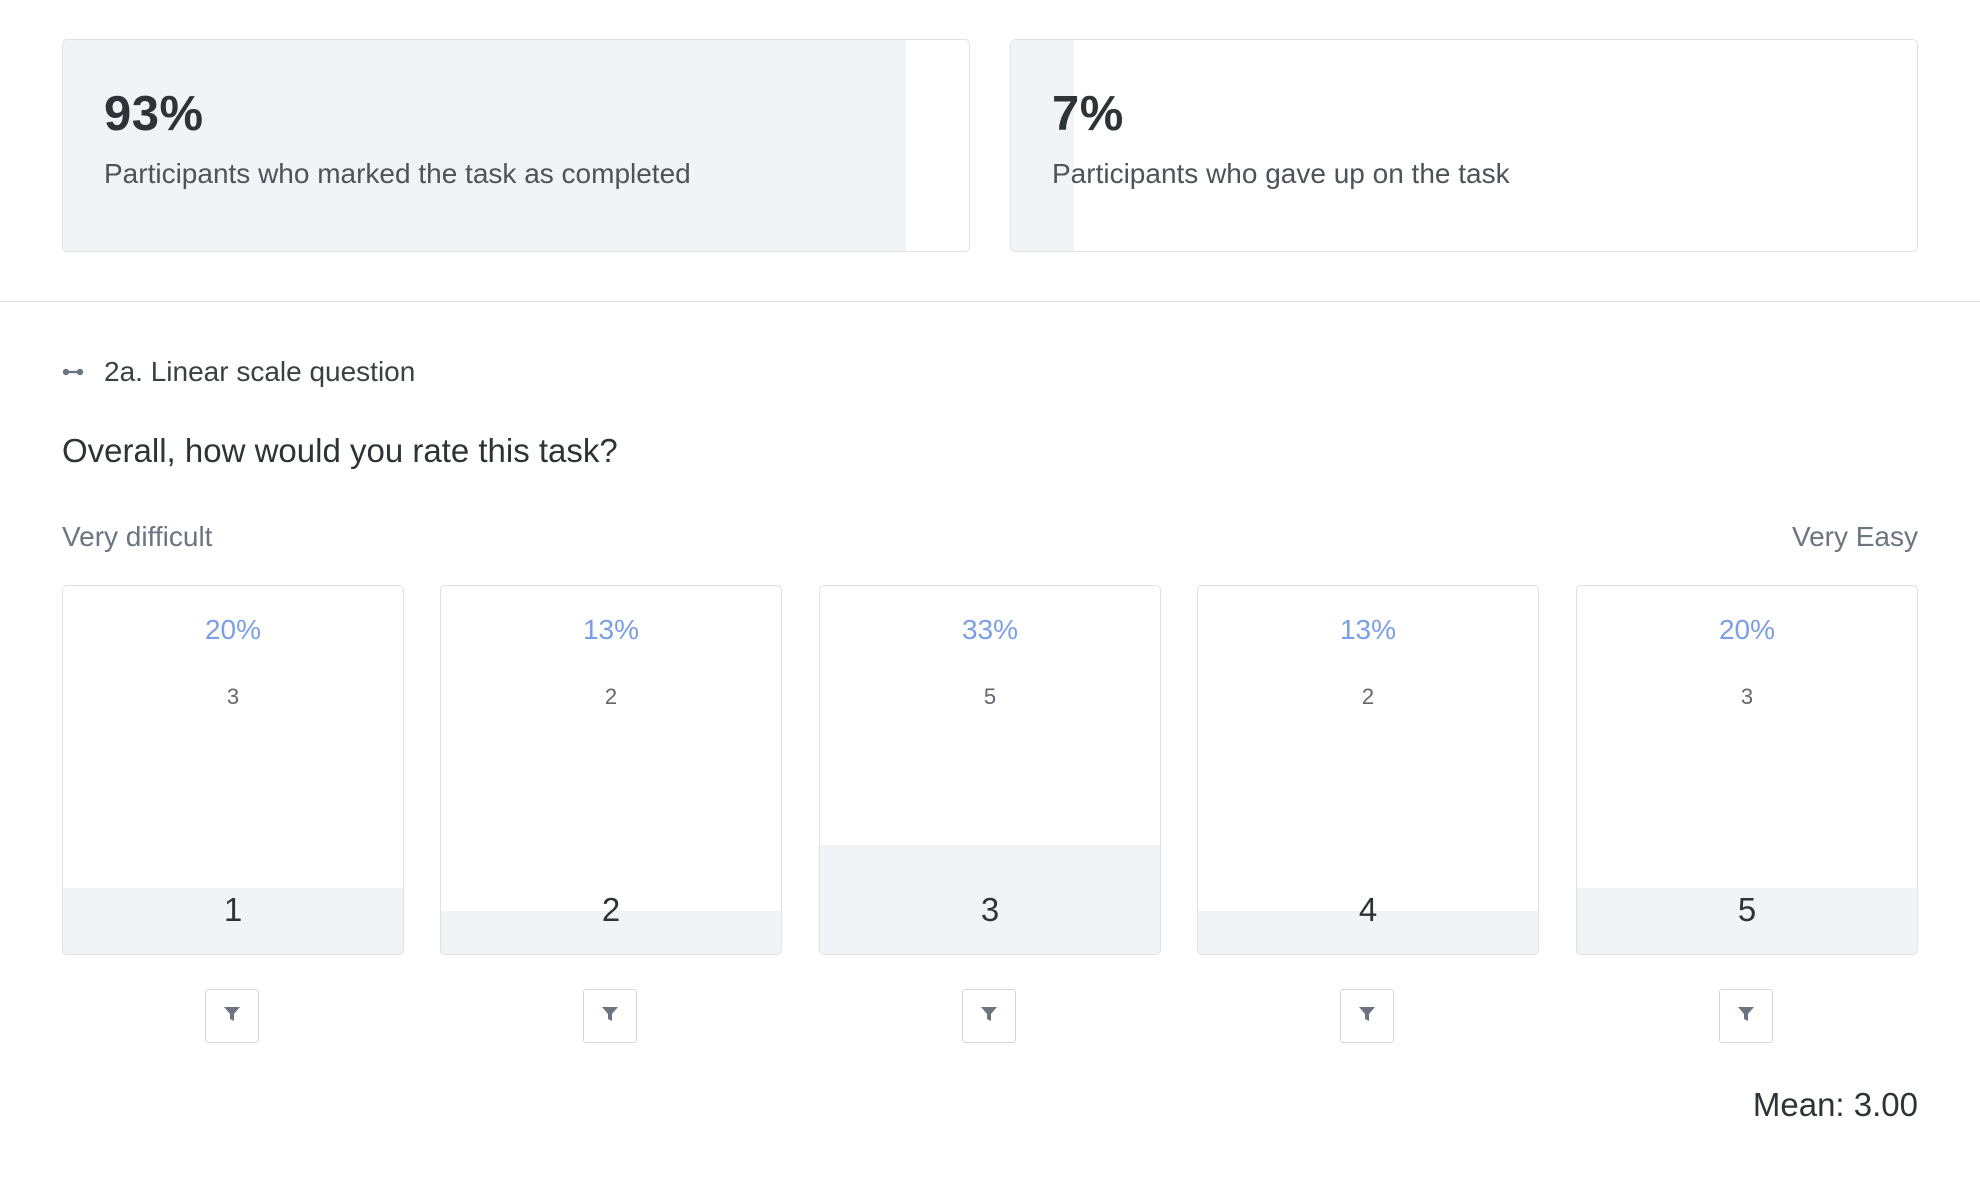 This screenshot has width=1980, height=1180. I want to click on option-card: 20% 3 1, so click(233, 770).